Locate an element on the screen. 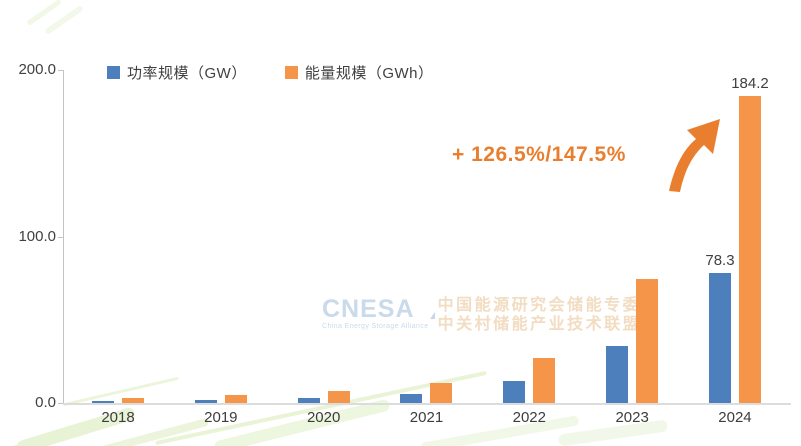  y-axis is located at coordinates (63, 236).